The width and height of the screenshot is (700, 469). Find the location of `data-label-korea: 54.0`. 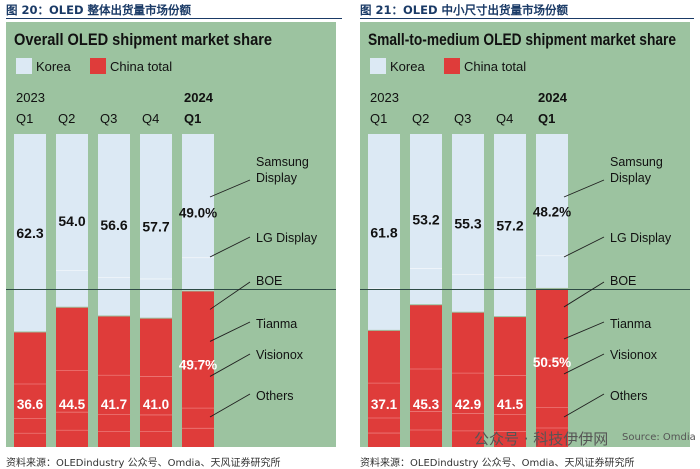

data-label-korea: 54.0 is located at coordinates (71, 221).